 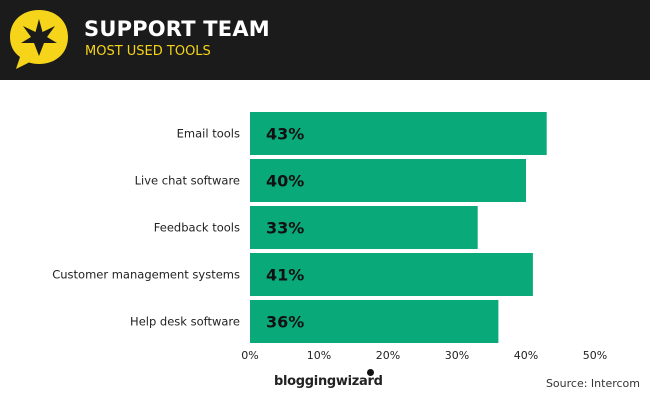 I want to click on brand-dot-icon, so click(x=370, y=372).